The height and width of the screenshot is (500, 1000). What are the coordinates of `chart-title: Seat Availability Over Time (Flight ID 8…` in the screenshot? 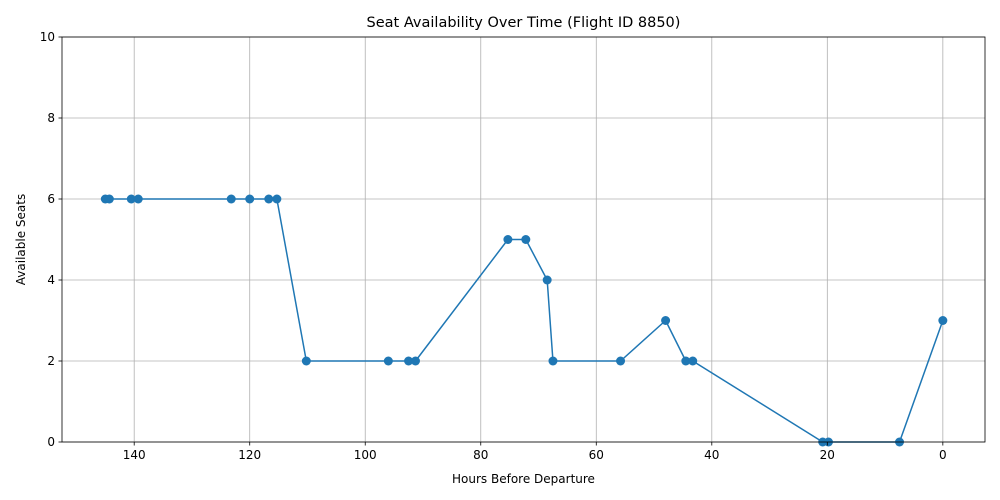 It's located at (524, 23).